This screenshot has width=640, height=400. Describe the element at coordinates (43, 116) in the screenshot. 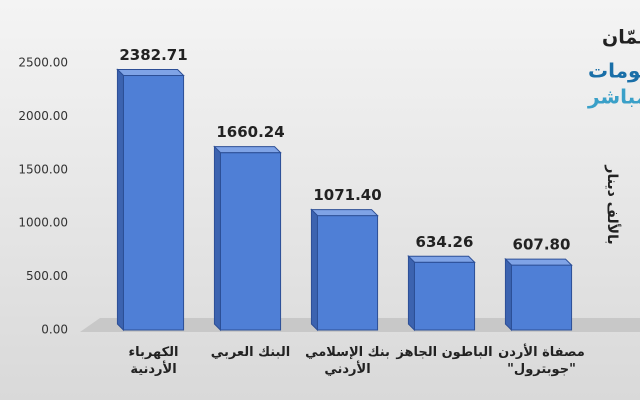

I see `y-tick-label: 2000.00` at that location.